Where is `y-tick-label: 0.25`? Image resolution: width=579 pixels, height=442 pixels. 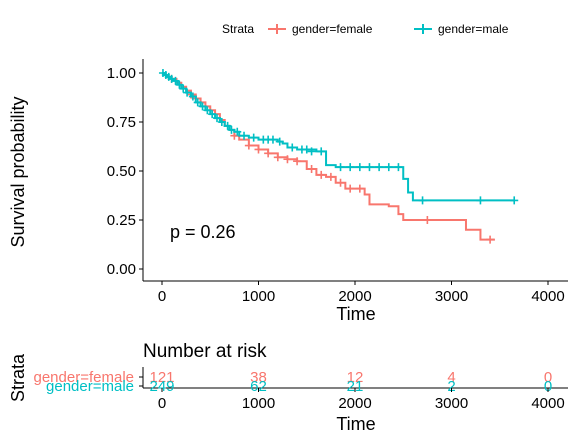 y-tick-label: 0.25 is located at coordinates (121, 220).